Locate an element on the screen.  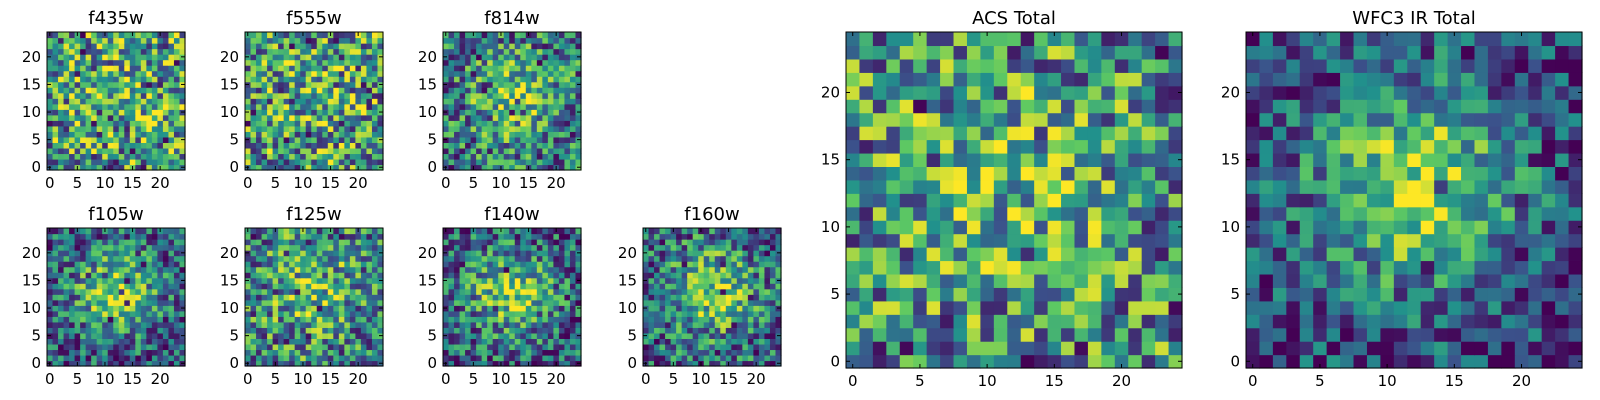
y-tick-label: 15 is located at coordinates (229, 280).